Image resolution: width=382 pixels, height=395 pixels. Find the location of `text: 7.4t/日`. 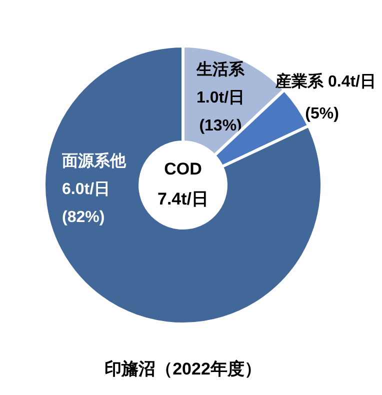

text: 7.4t/日 is located at coordinates (183, 198).